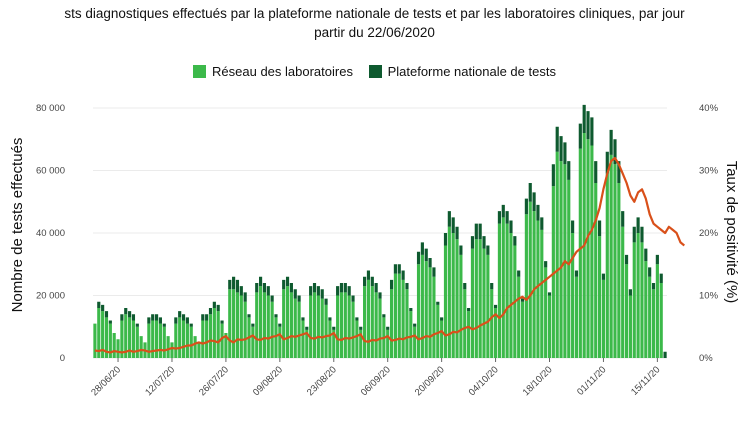 The height and width of the screenshot is (421, 749). I want to click on legend-swatch-labs, so click(200, 72).